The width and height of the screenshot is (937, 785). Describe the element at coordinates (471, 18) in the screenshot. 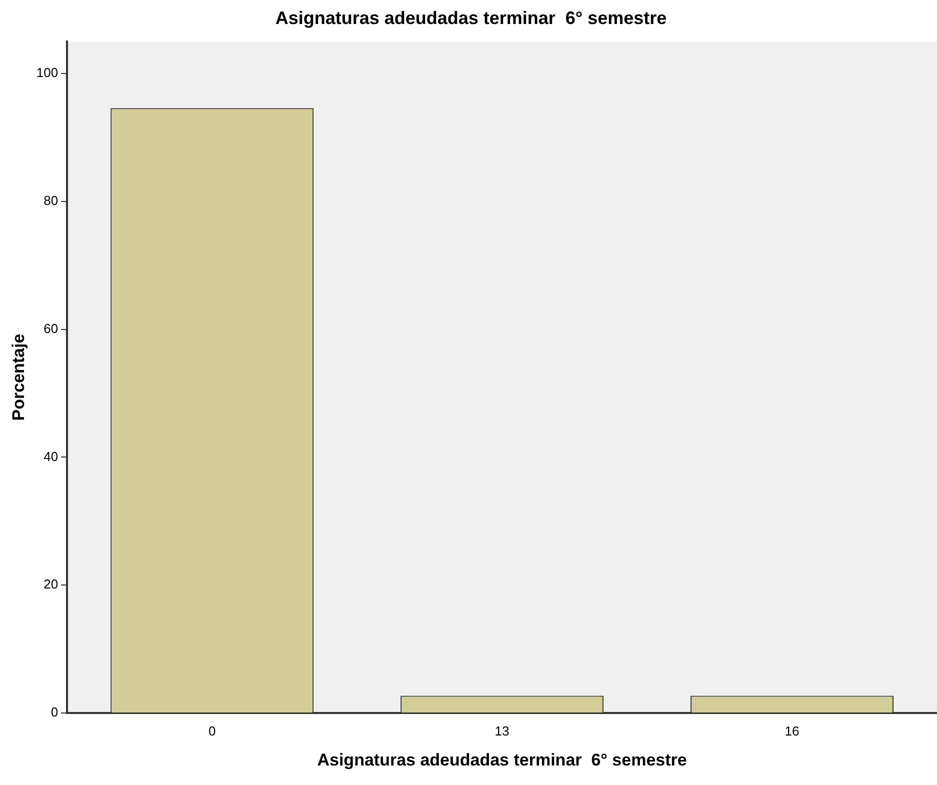

I see `chart-title: Asignaturas adeudadas terminar 6° semestre` at that location.